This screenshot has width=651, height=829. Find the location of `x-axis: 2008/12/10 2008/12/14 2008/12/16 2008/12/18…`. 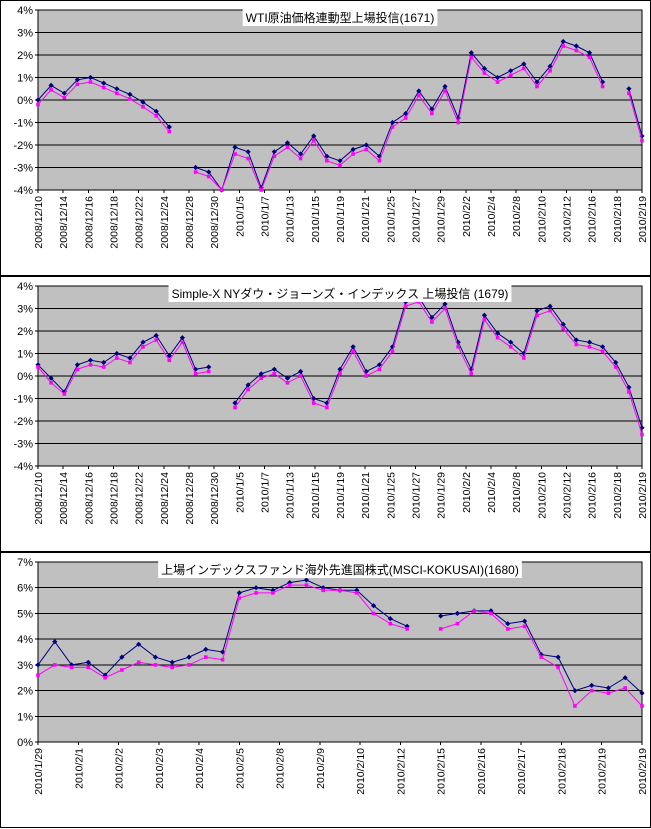

x-axis: 2008/12/10 2008/12/14 2008/12/16 2008/12/18… is located at coordinates (341, 495).